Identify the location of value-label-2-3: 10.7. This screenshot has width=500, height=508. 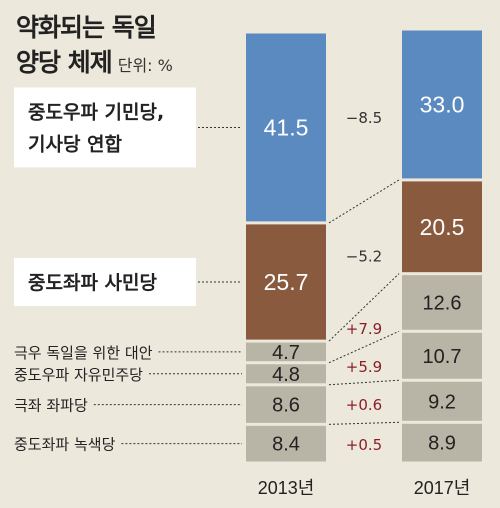
(442, 357).